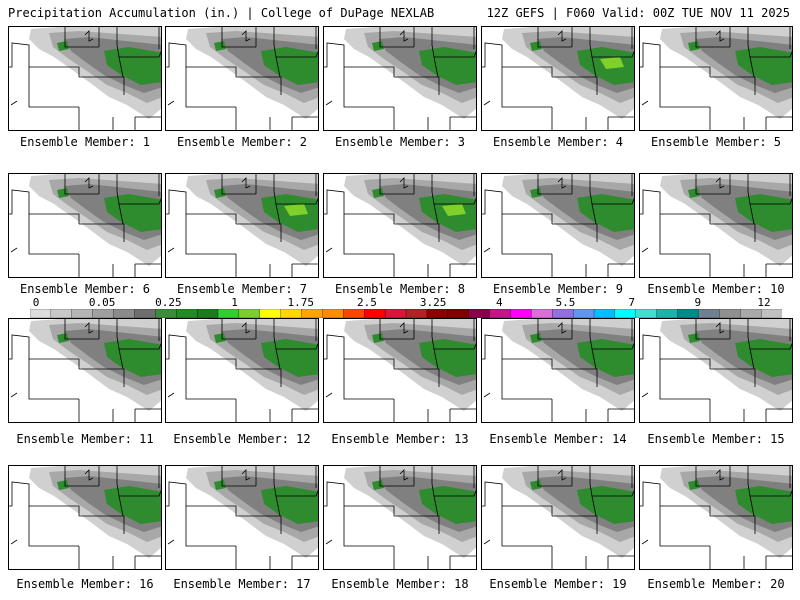 Image resolution: width=800 pixels, height=600 pixels. I want to click on member-caption-12: Ensemble Member: 12, so click(242, 439).